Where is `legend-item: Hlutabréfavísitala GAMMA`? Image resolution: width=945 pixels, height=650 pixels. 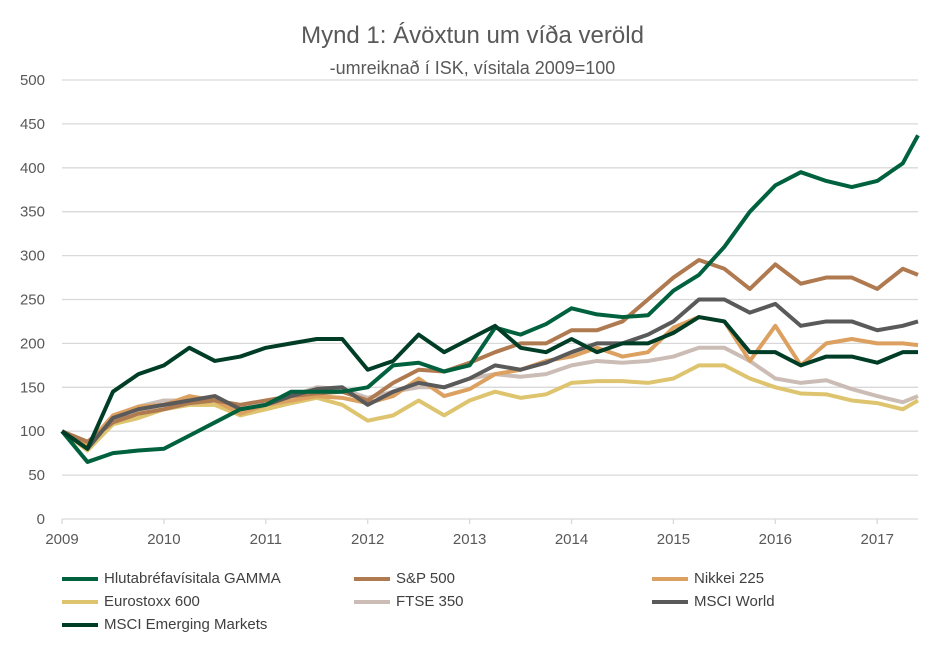 legend-item: Hlutabréfavísitala GAMMA is located at coordinates (171, 578).